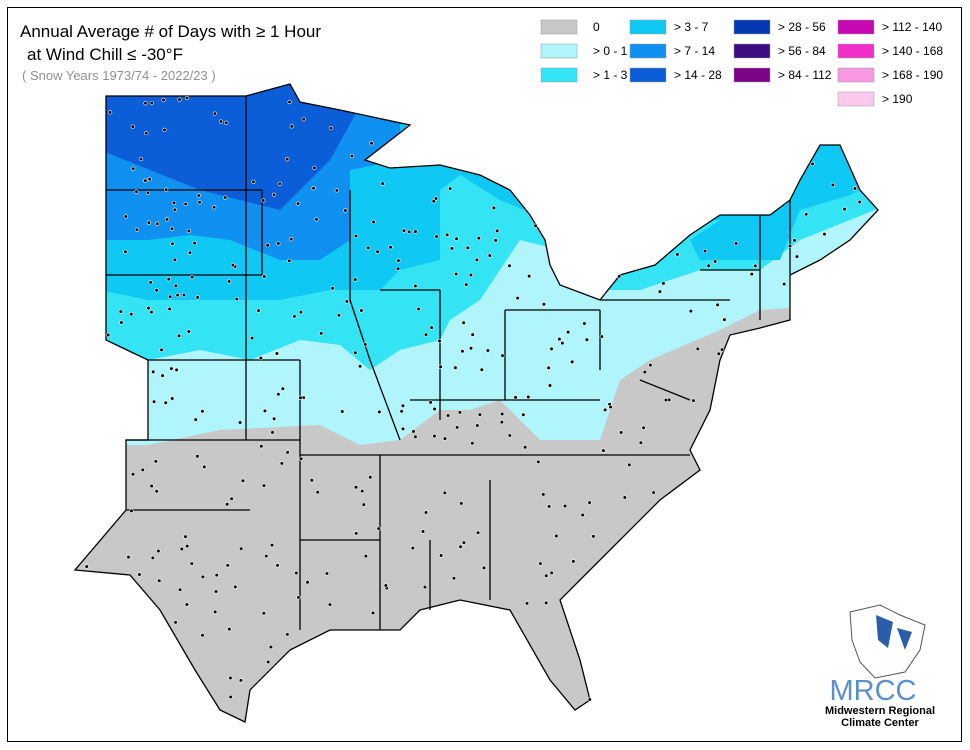  I want to click on legend-label: 0, so click(596, 27).